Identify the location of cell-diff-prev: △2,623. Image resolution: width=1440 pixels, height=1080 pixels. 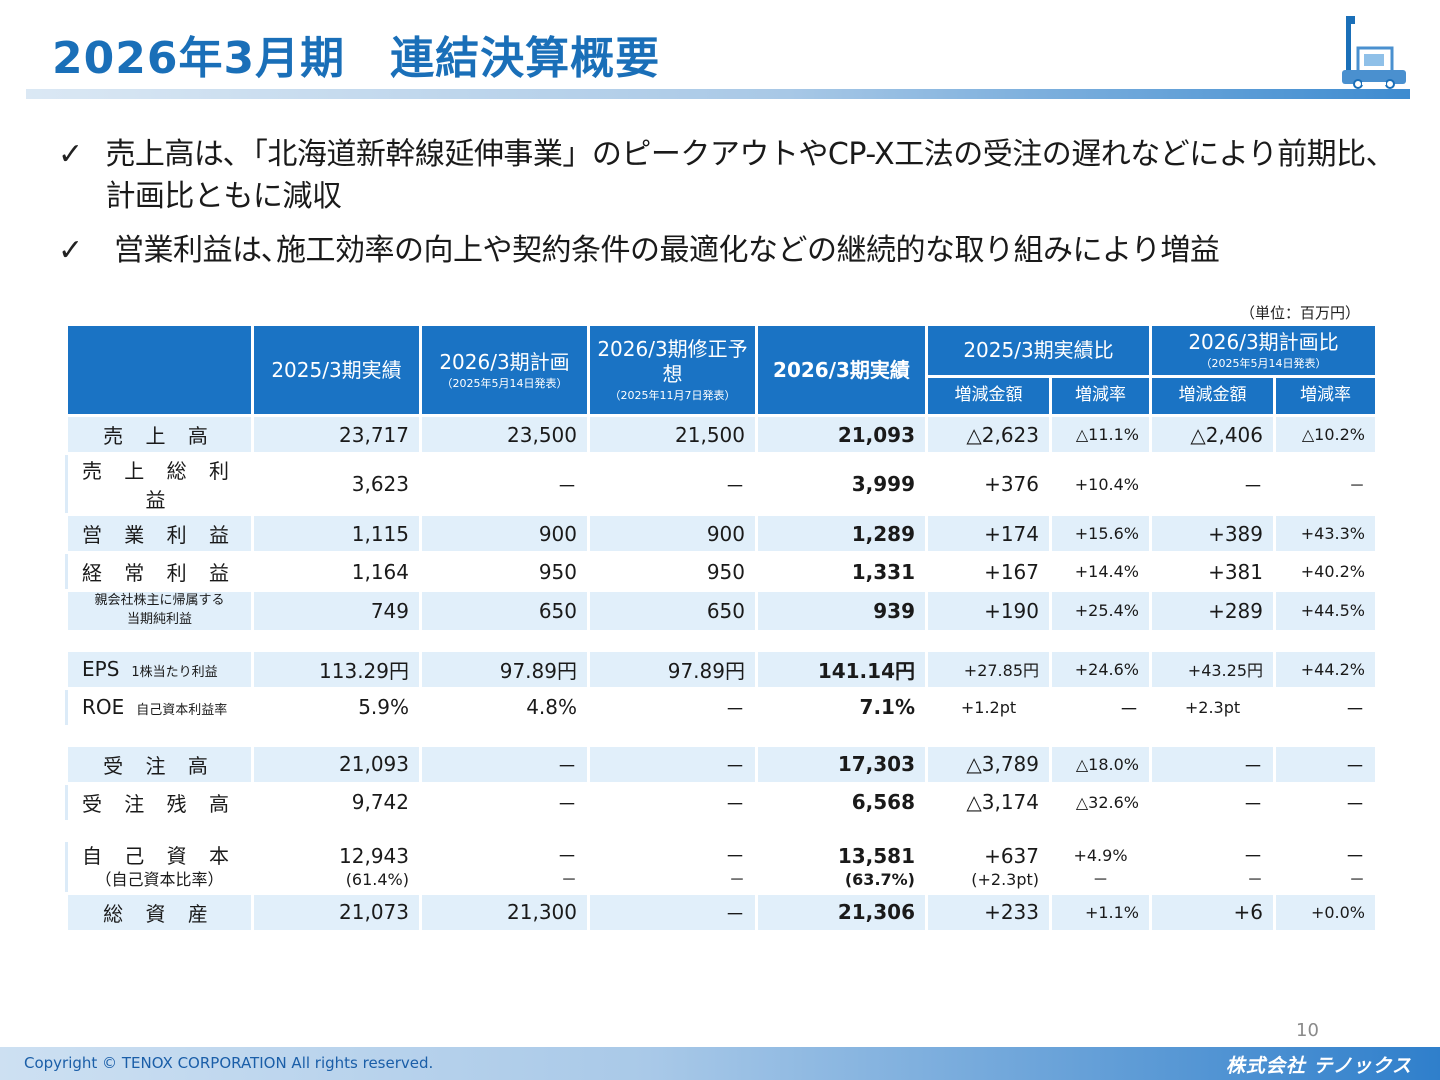
(988, 434).